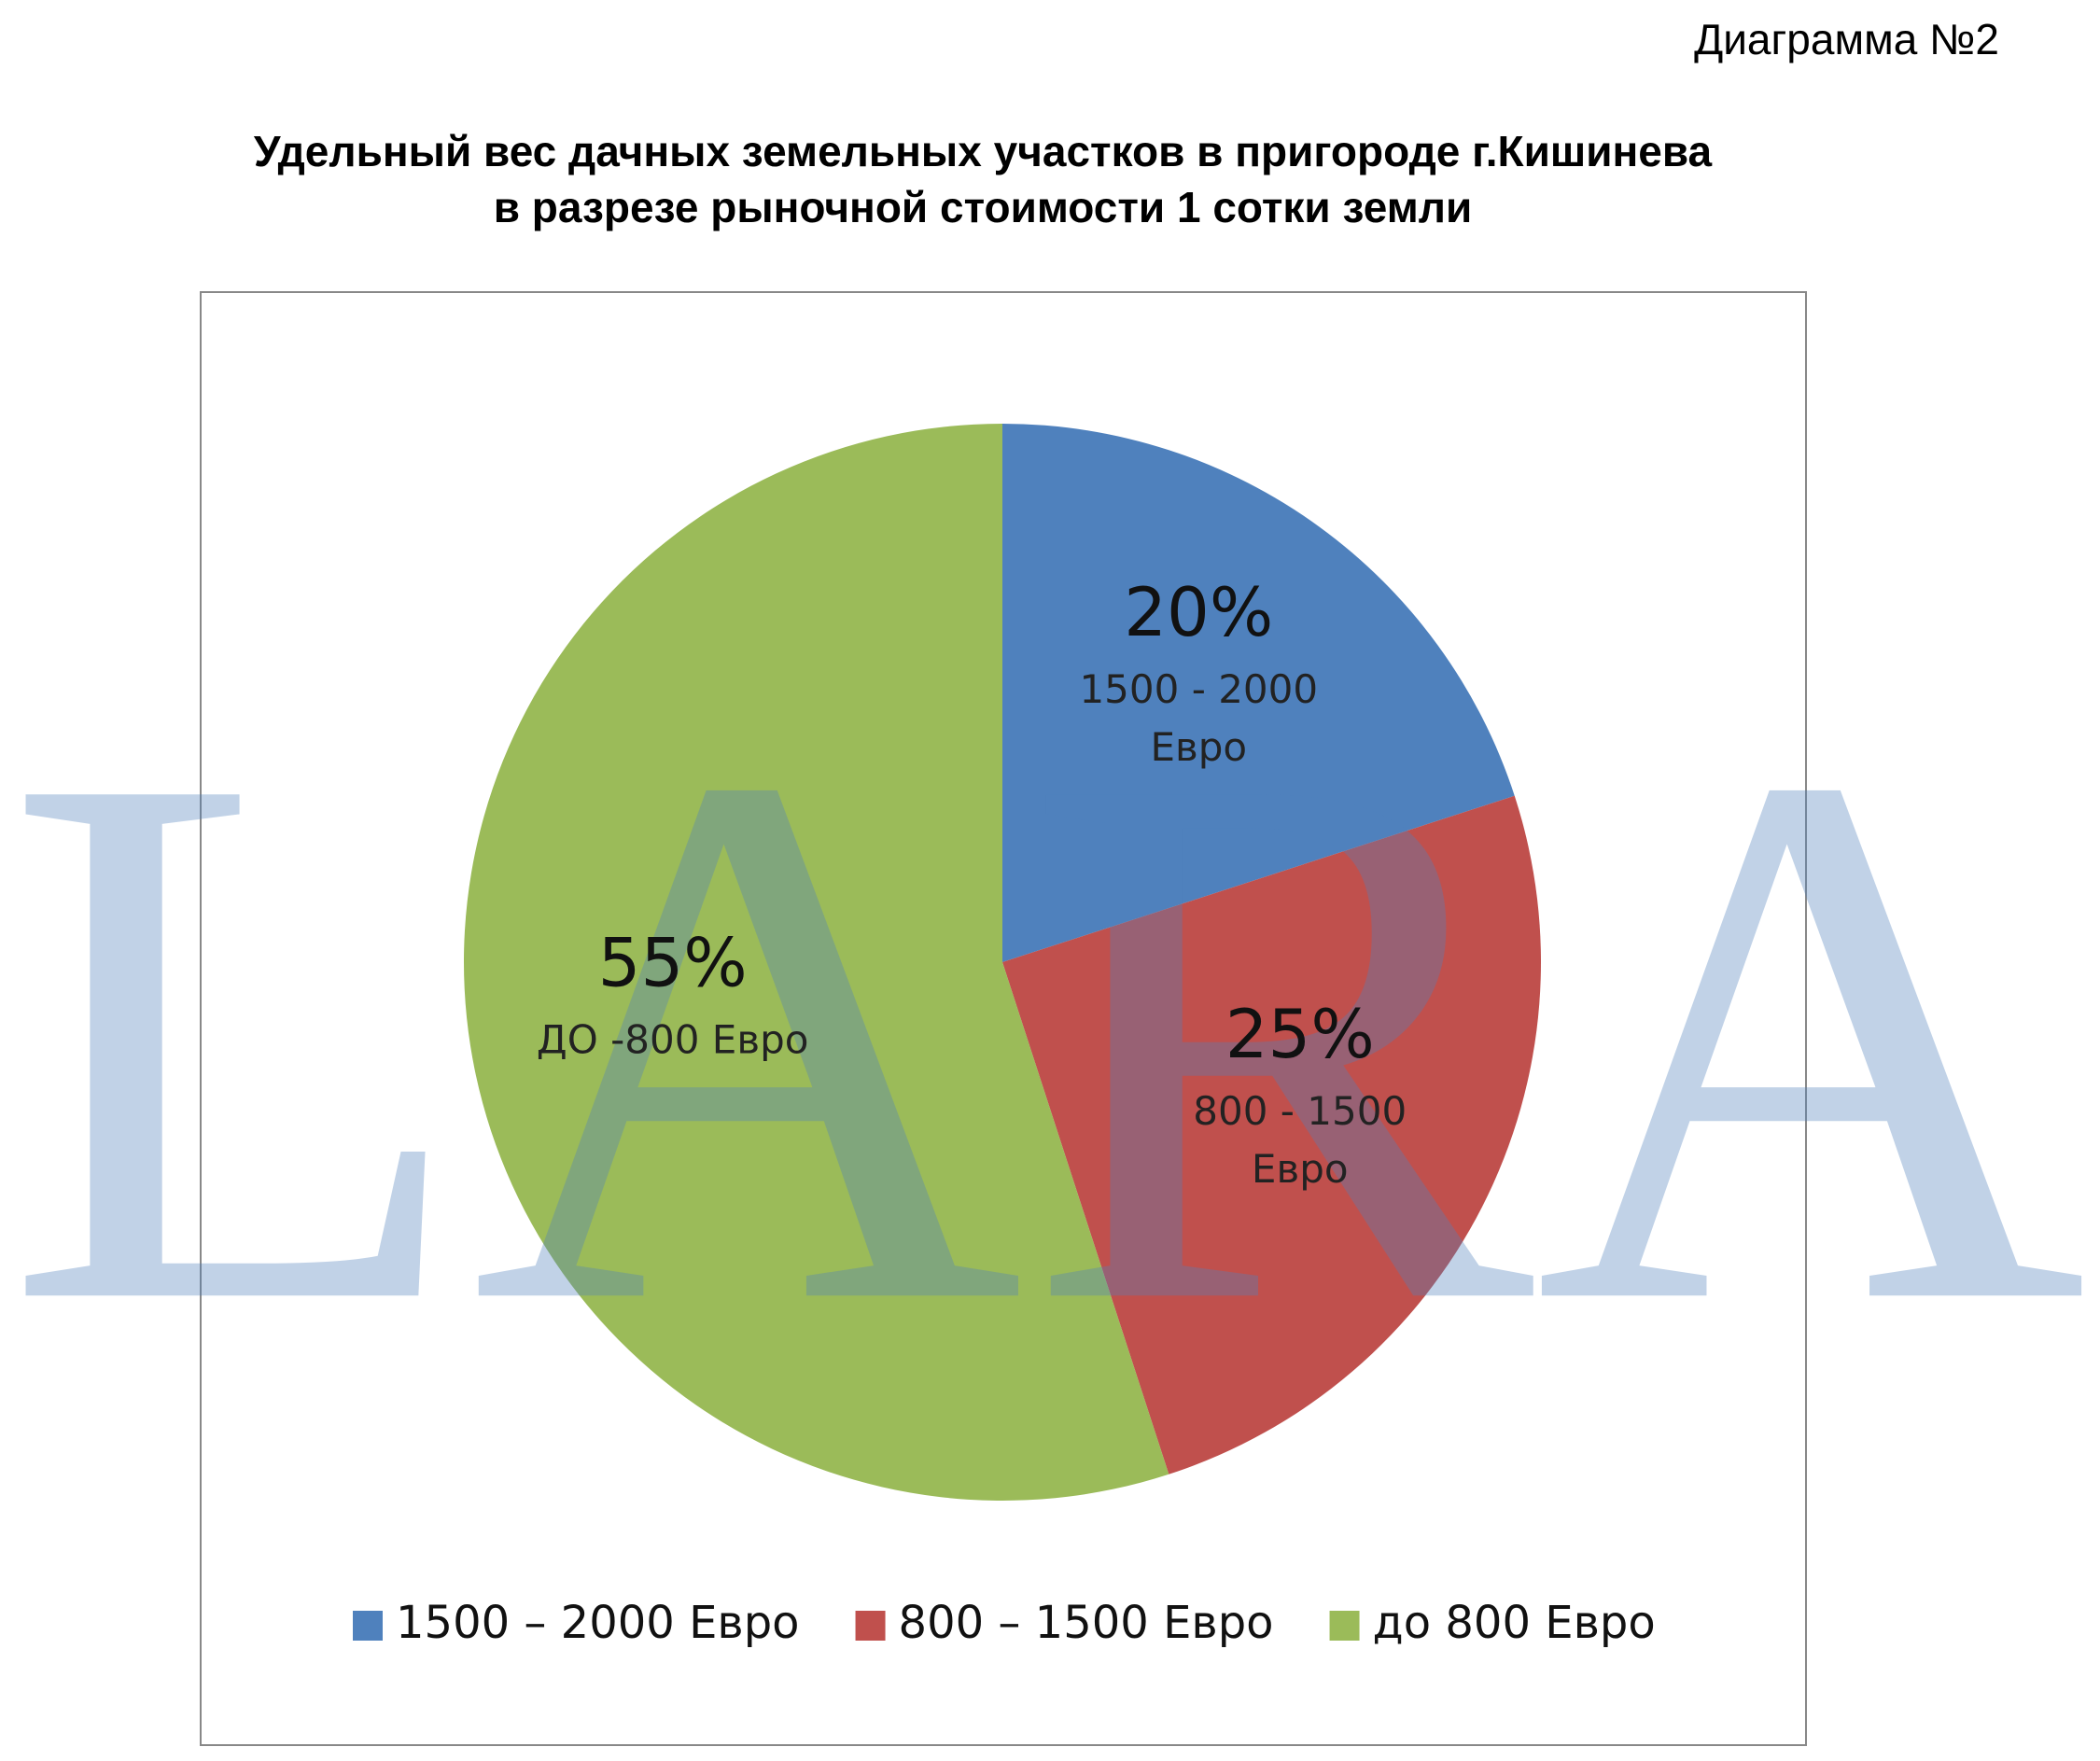  What do you see at coordinates (1514, 1623) in the screenshot?
I see `legend-label: до 800 Евро` at bounding box center [1514, 1623].